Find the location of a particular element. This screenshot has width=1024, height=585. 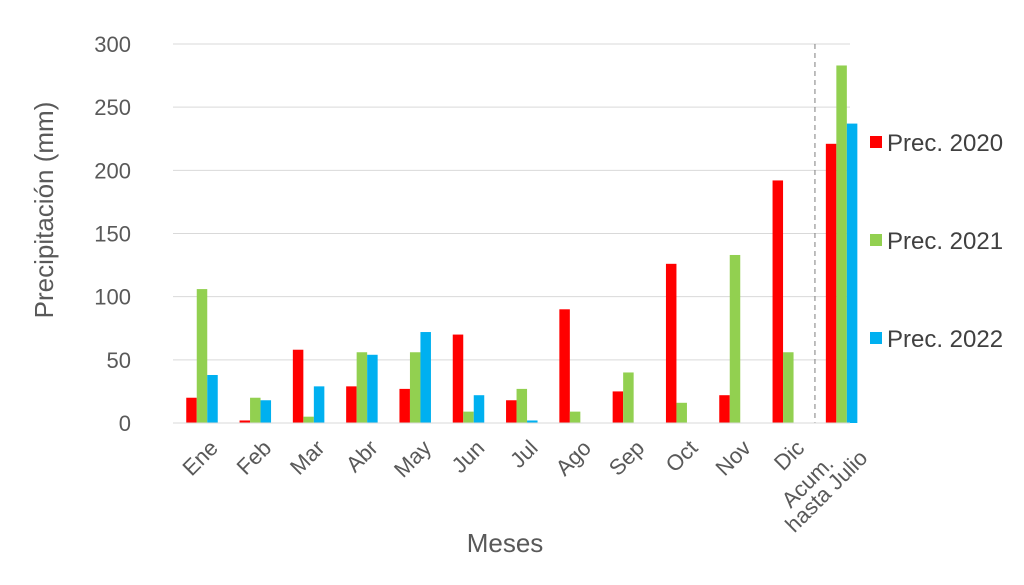

x-tick-label: Jul is located at coordinates (524, 454).